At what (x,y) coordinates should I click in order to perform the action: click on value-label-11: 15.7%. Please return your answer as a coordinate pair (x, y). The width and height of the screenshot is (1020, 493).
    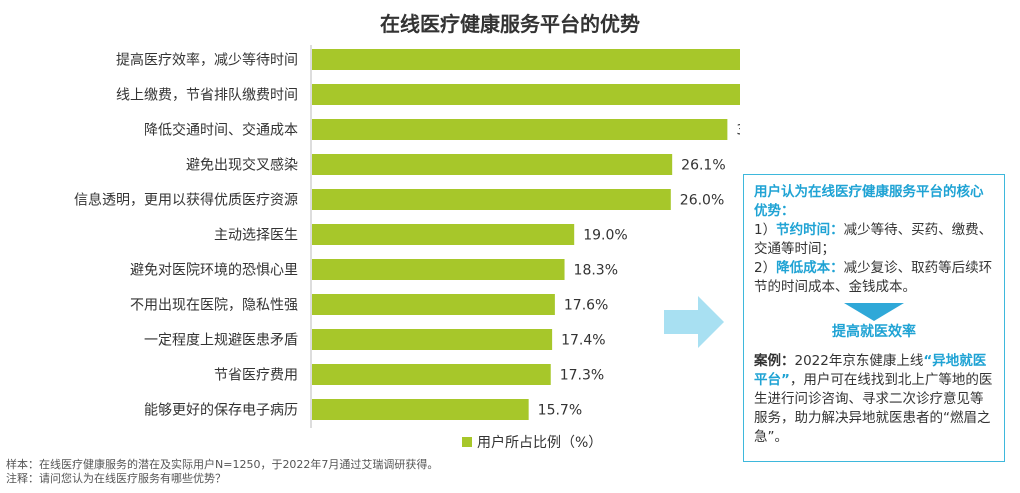
    Looking at the image, I should click on (560, 411).